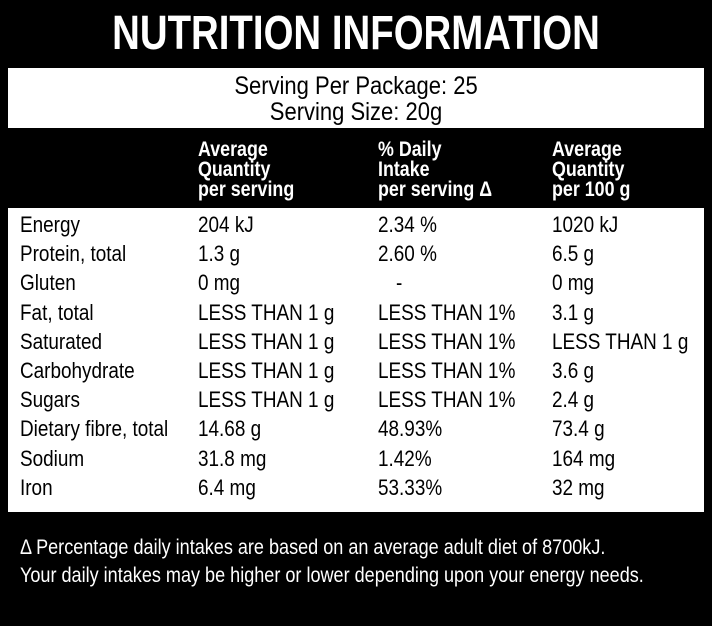 This screenshot has width=712, height=626. What do you see at coordinates (232, 458) in the screenshot?
I see `cell: 31.8 mg` at bounding box center [232, 458].